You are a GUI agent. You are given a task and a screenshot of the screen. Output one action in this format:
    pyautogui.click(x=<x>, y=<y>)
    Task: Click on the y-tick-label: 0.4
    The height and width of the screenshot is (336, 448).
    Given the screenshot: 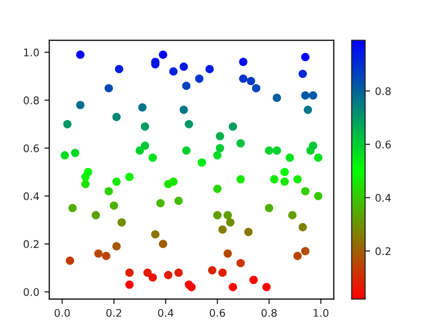 What is the action you would take?
    pyautogui.click(x=31, y=196)
    